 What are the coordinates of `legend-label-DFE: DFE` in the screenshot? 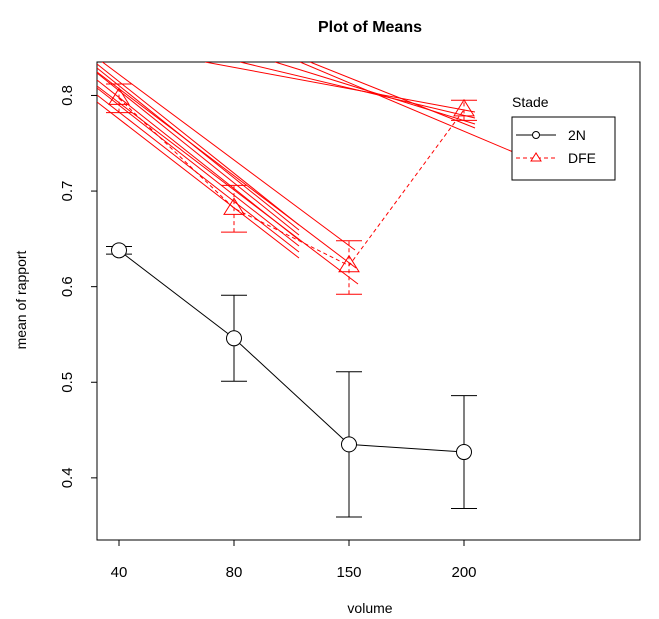 It's located at (582, 158).